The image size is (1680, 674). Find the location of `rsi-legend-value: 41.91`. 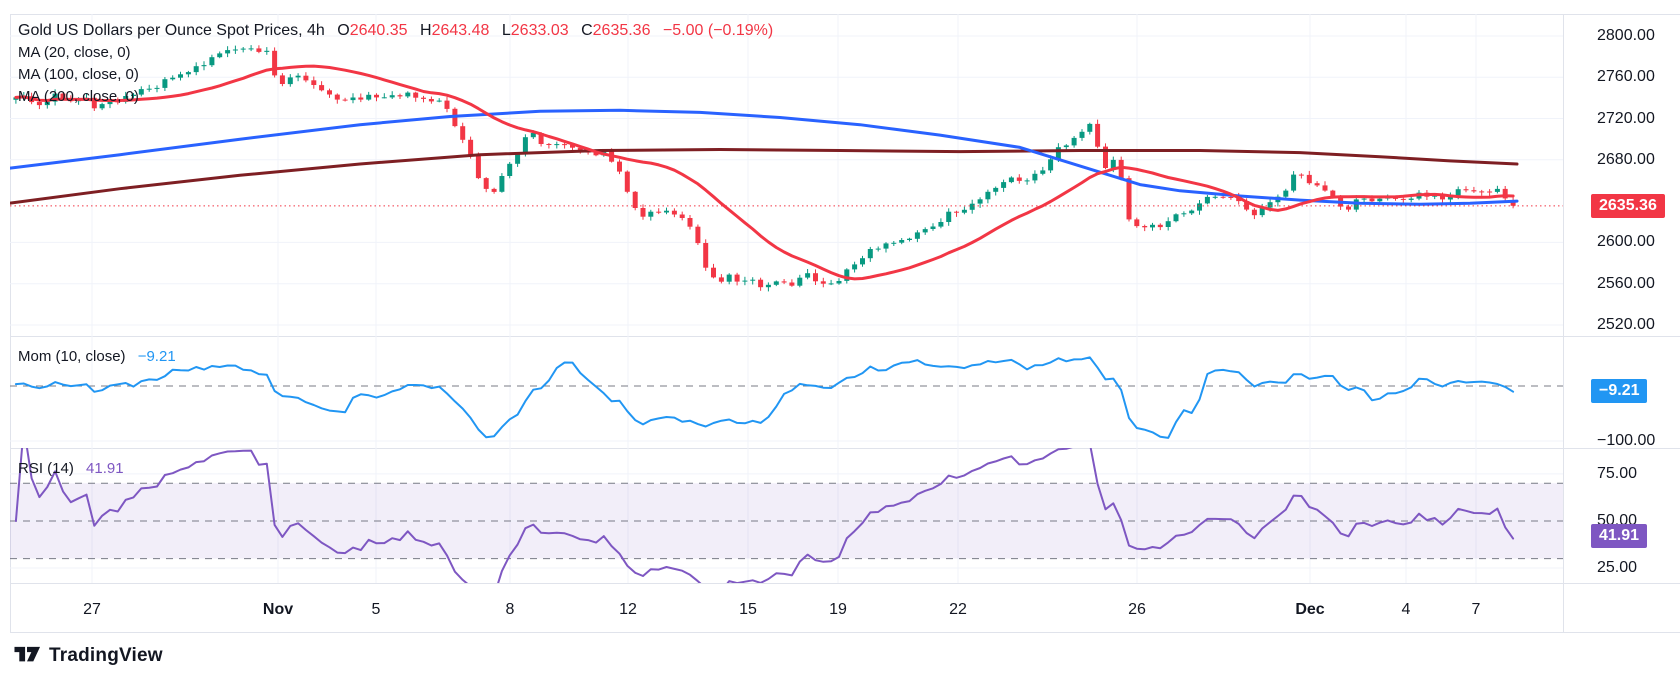

rsi-legend-value: 41.91 is located at coordinates (105, 468).